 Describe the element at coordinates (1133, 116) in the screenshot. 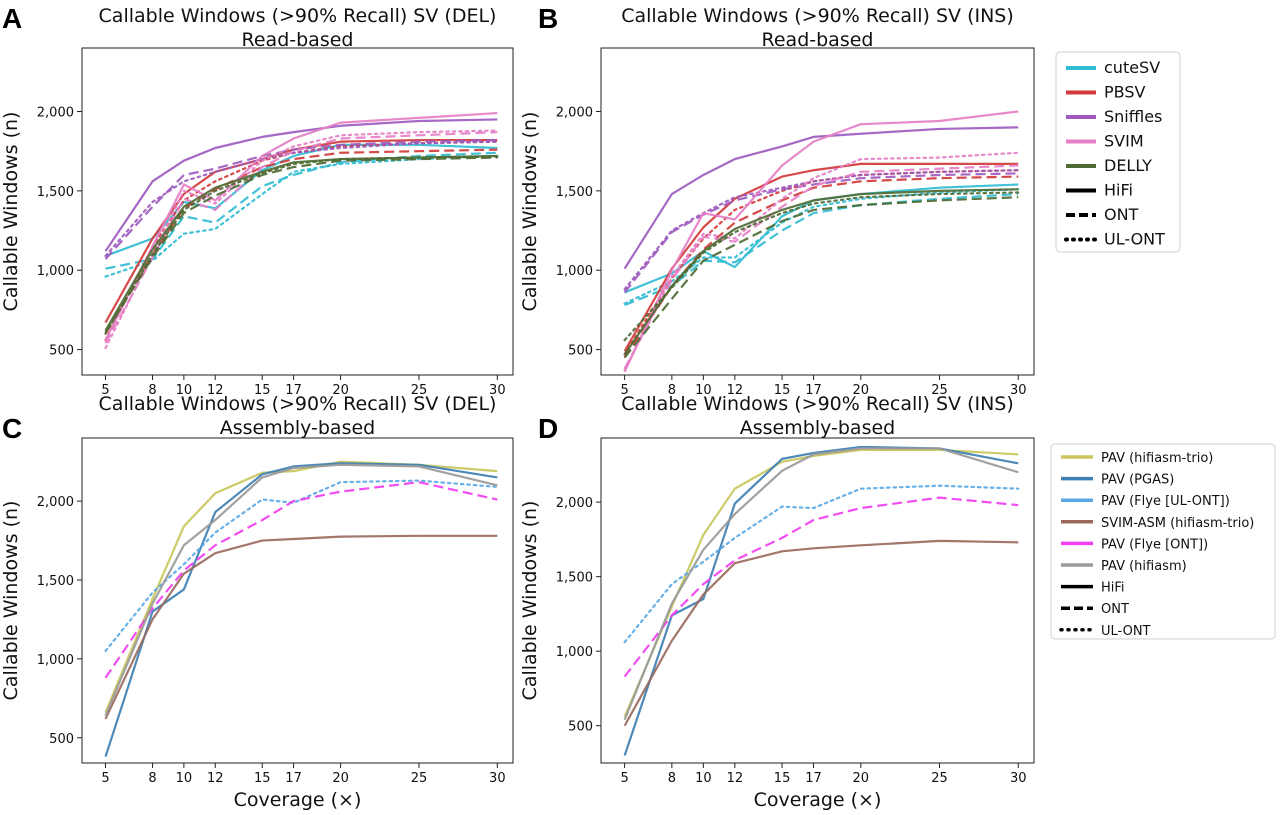

I see `legend-label: Sniffles` at that location.